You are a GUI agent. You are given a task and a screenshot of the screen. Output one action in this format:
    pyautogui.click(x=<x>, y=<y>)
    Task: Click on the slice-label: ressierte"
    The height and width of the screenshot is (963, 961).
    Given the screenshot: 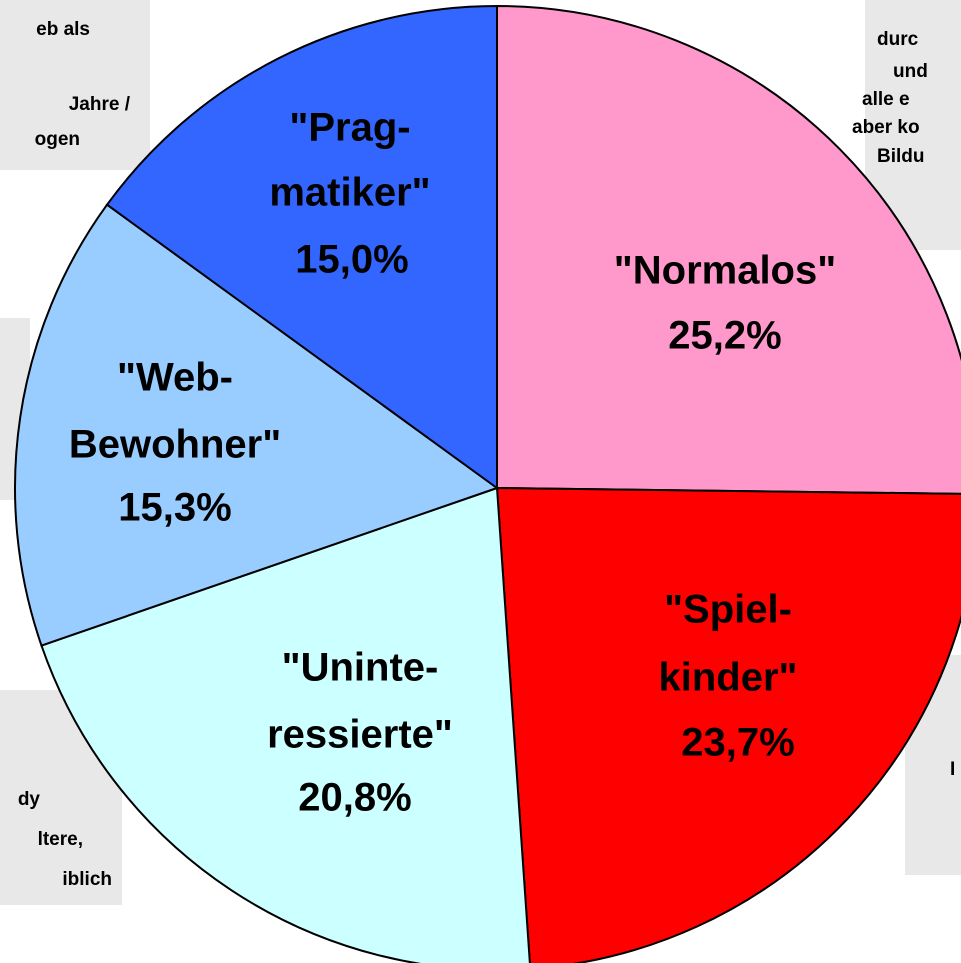 What is the action you would take?
    pyautogui.click(x=360, y=735)
    